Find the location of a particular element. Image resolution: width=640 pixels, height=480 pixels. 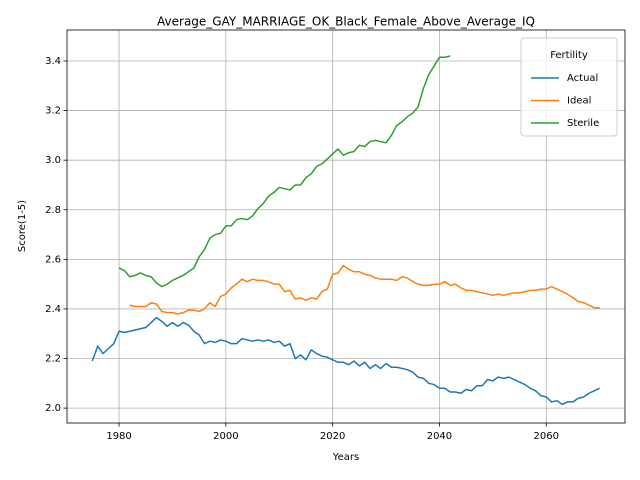

legend: Fertility Actual Ideal Sterile is located at coordinates (569, 87).